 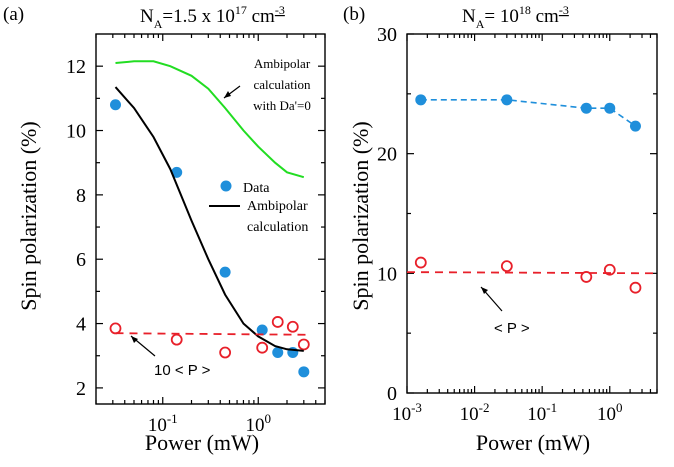 What do you see at coordinates (277, 227) in the screenshot?
I see `legend-line-label-2: calculation` at bounding box center [277, 227].